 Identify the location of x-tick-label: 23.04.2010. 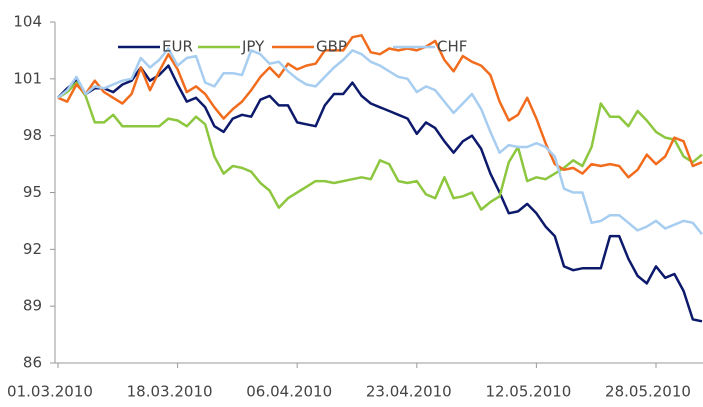
(409, 392).